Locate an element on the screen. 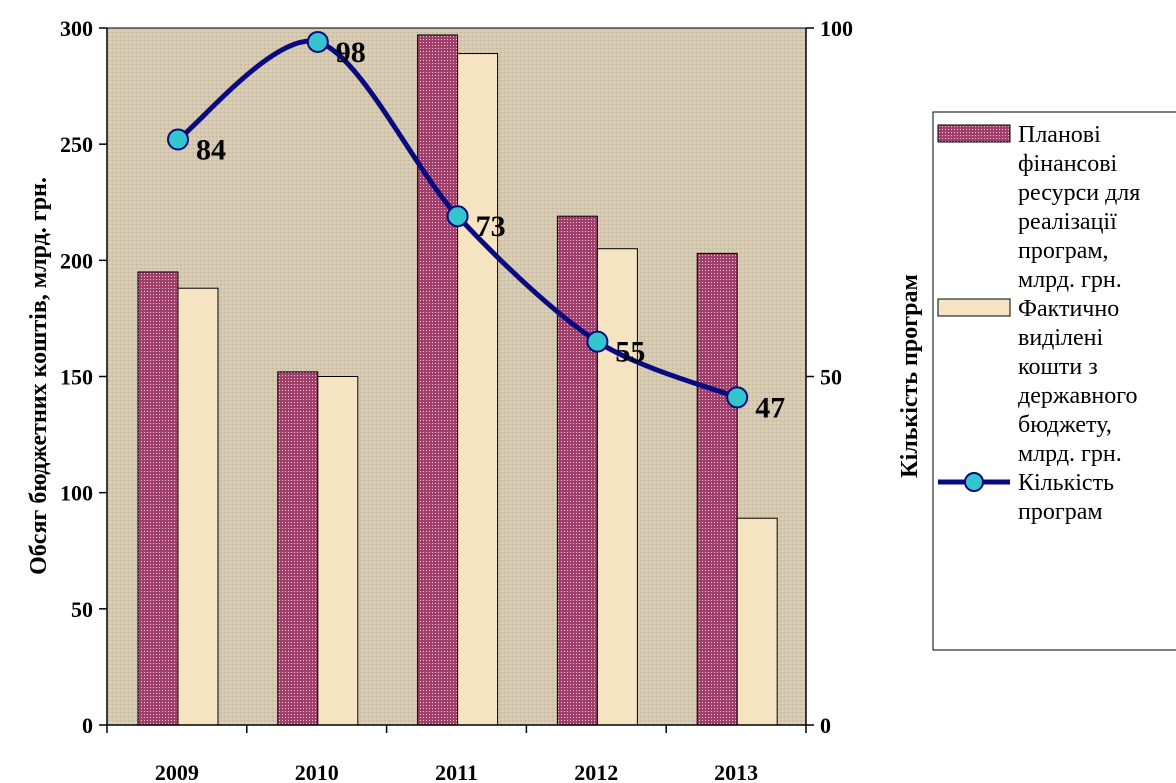  x-tick-label-2011: 2011 is located at coordinates (456, 771).